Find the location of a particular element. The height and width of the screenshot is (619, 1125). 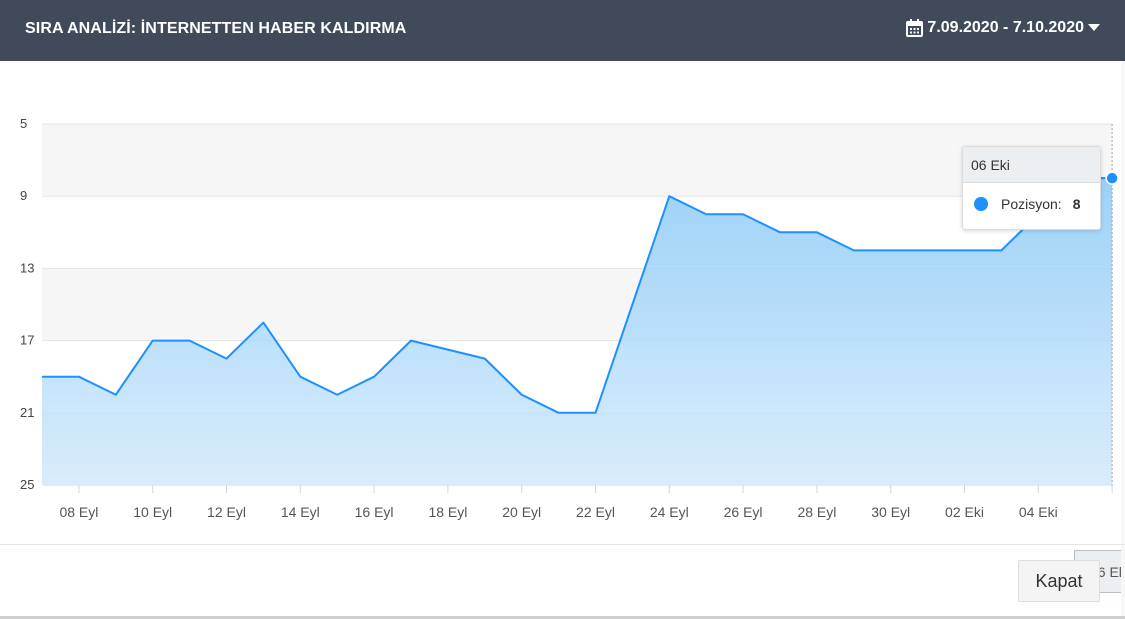

x-tick-label: 14 Eyl is located at coordinates (300, 512).